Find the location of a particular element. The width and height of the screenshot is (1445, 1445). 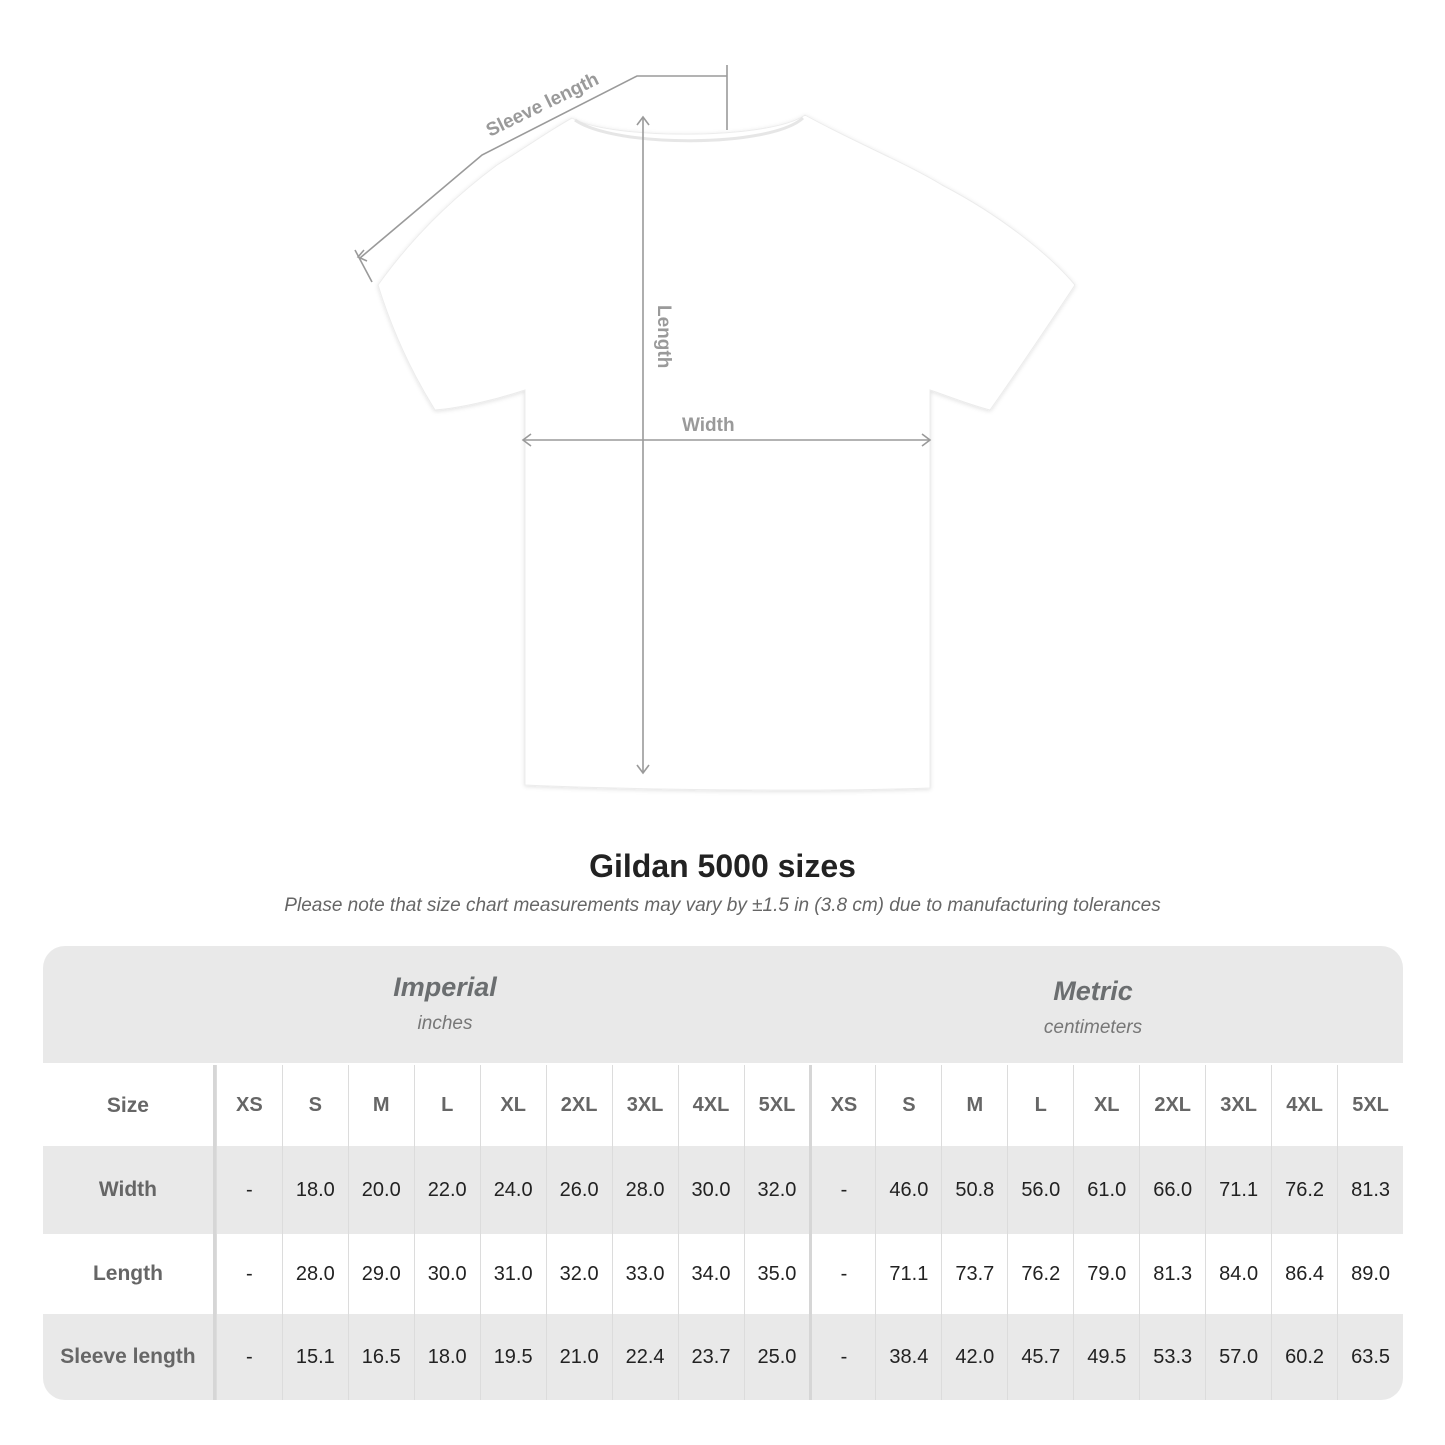

metric-value-cell: 49.5 is located at coordinates (1106, 1357).